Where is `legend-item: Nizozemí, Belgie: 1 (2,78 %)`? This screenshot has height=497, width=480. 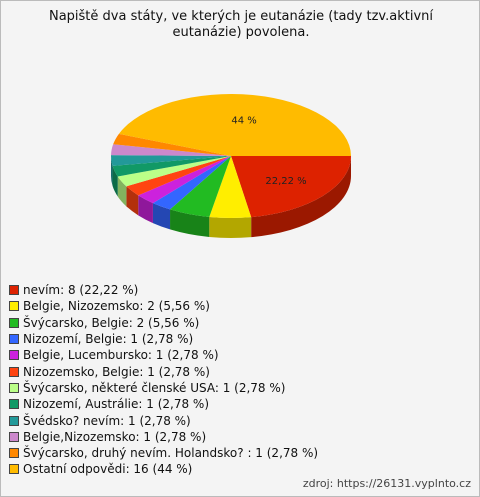
legend-item: Nizozemí, Belgie: 1 (2,78 %) is located at coordinates (163, 339).